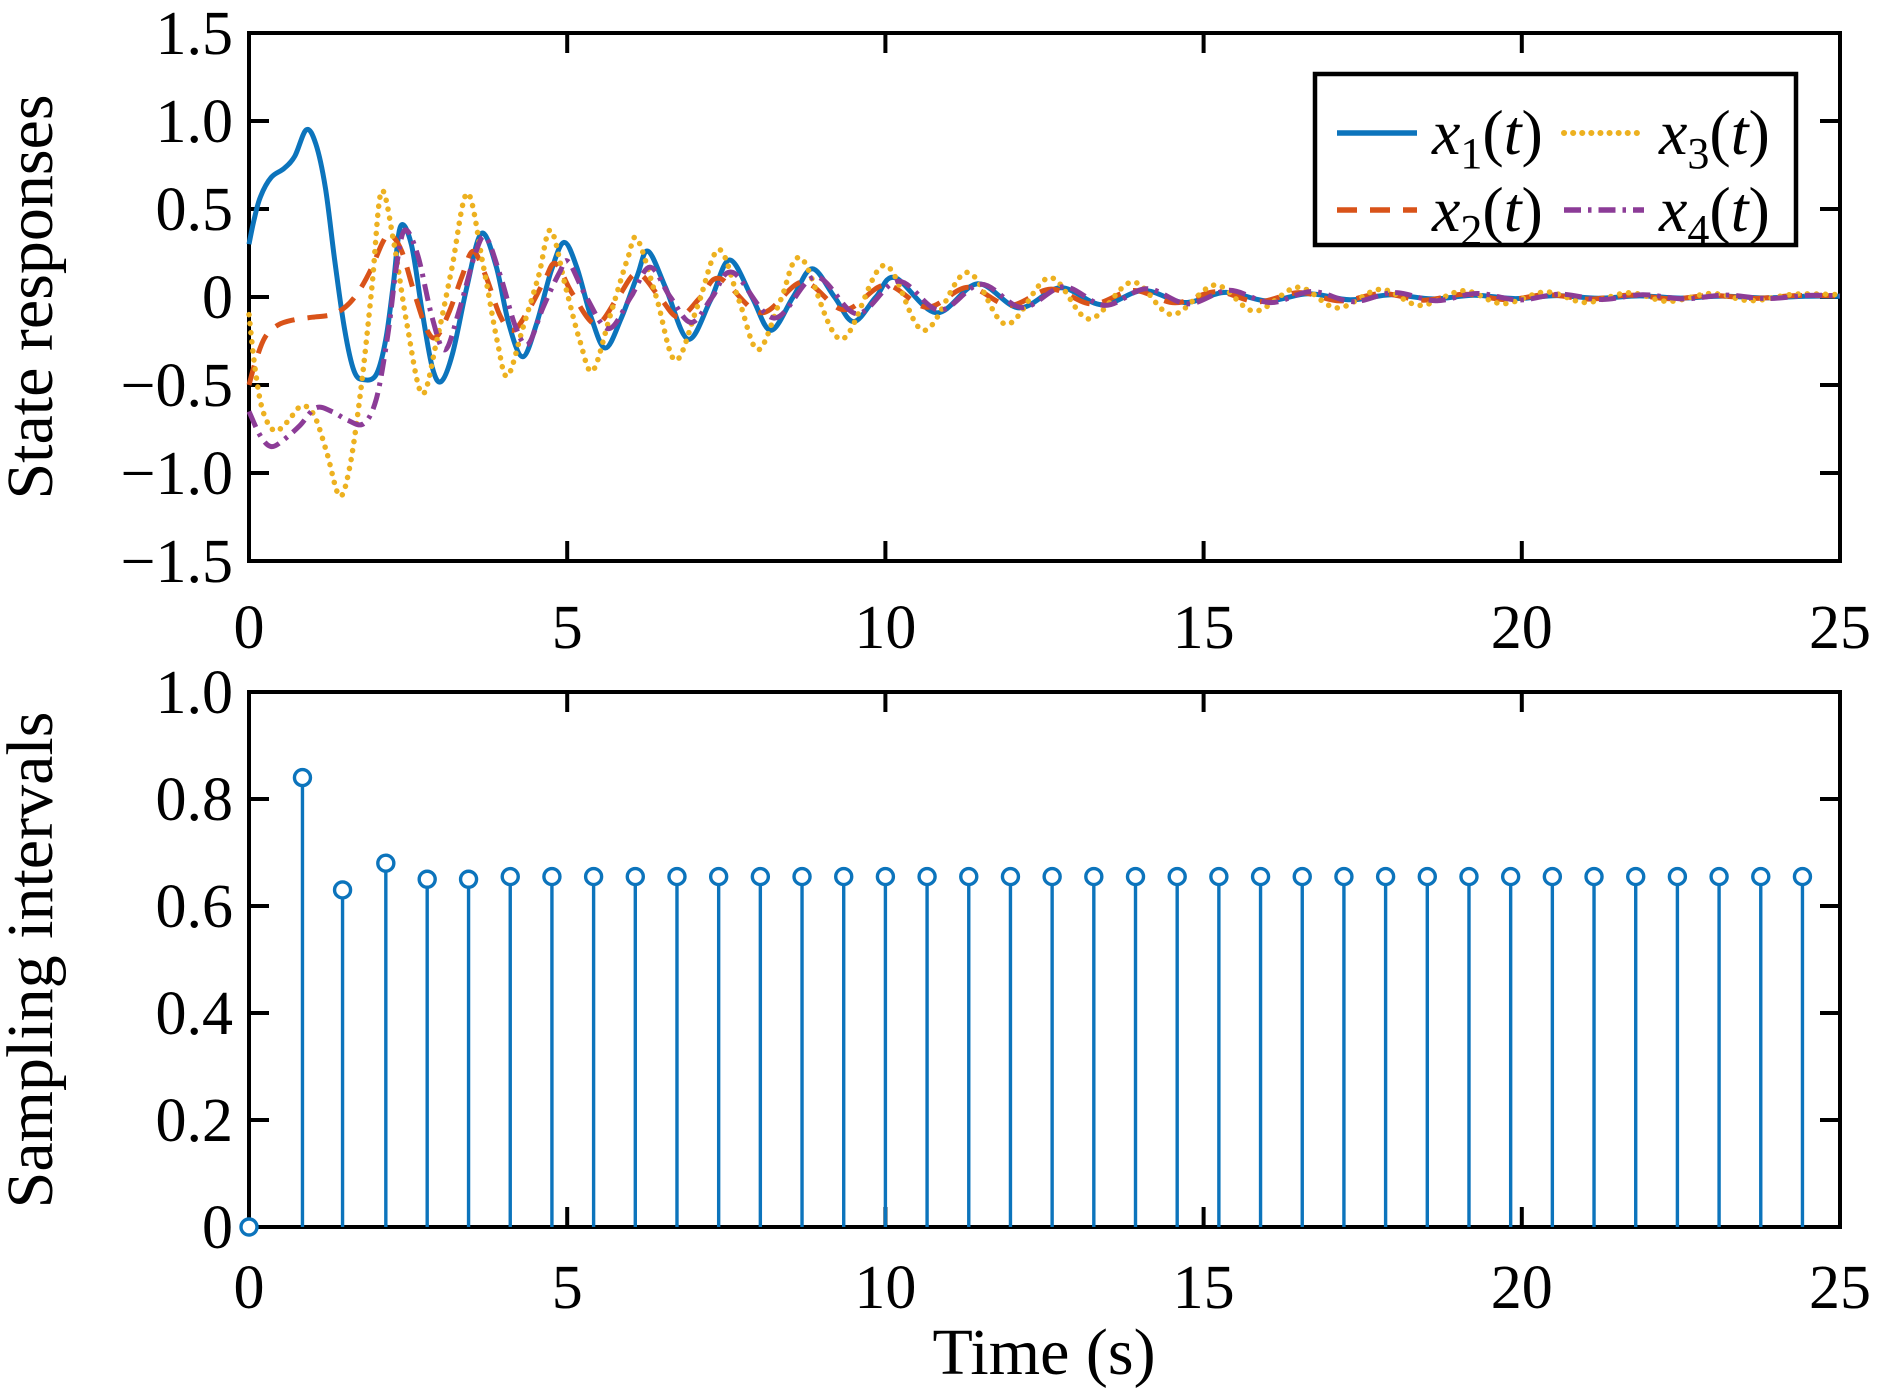 The height and width of the screenshot is (1393, 1890). What do you see at coordinates (249, 1288) in the screenshot?
I see `bottom-plot-xtick-label: 0` at bounding box center [249, 1288].